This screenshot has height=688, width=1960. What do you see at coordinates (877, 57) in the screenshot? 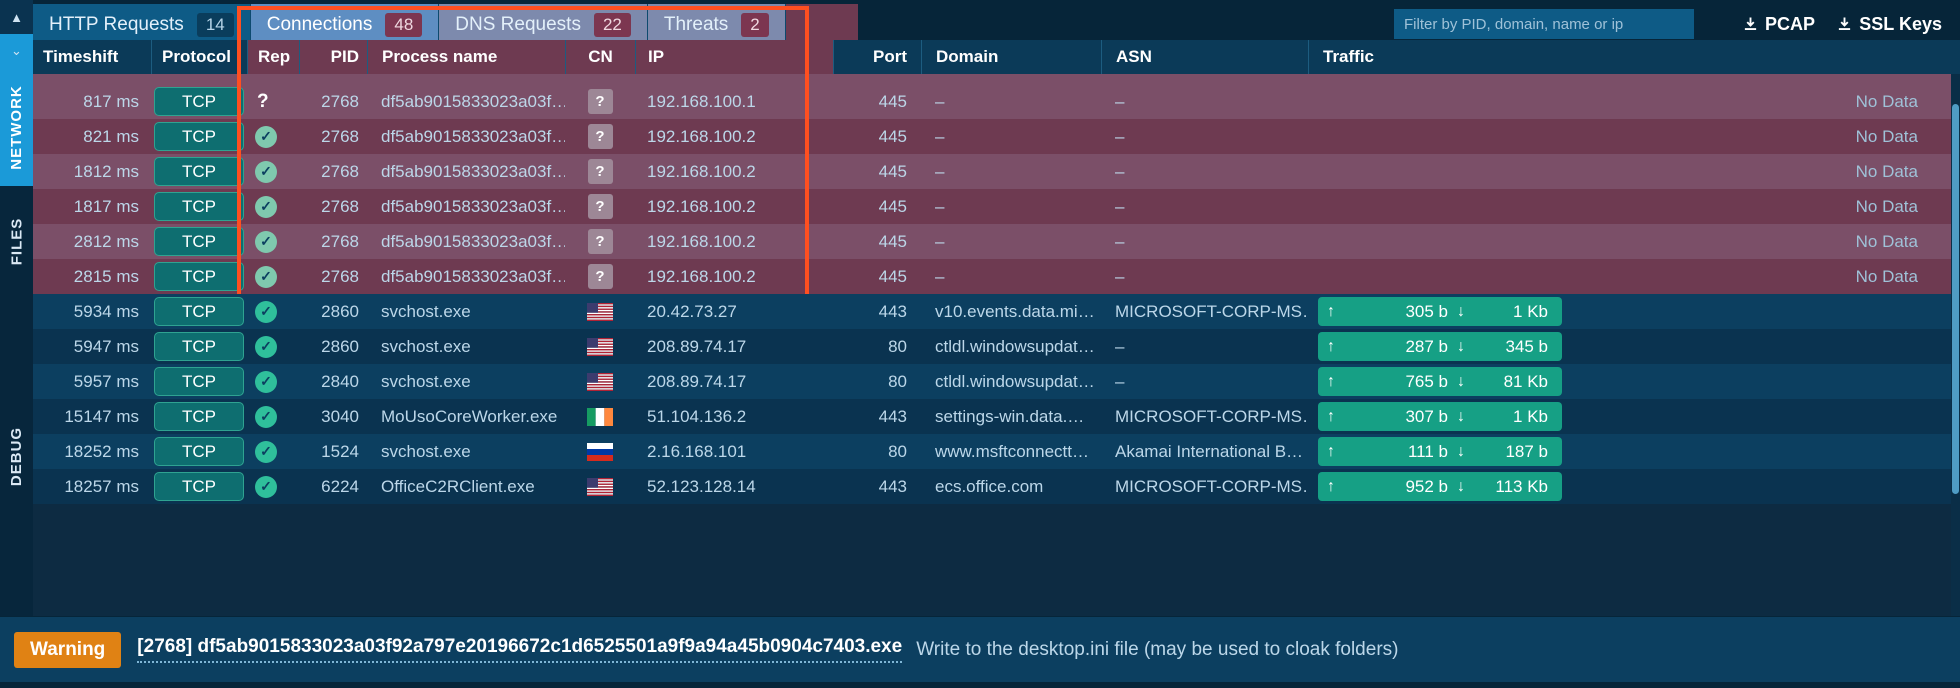
I see `column-header-port: Port` at bounding box center [877, 57].